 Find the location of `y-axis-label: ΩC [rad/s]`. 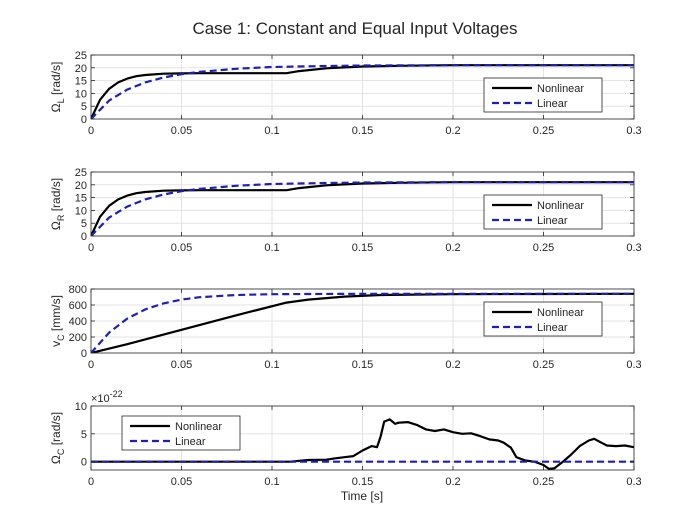

y-axis-label: ΩC [rad/s] is located at coordinates (57, 438).